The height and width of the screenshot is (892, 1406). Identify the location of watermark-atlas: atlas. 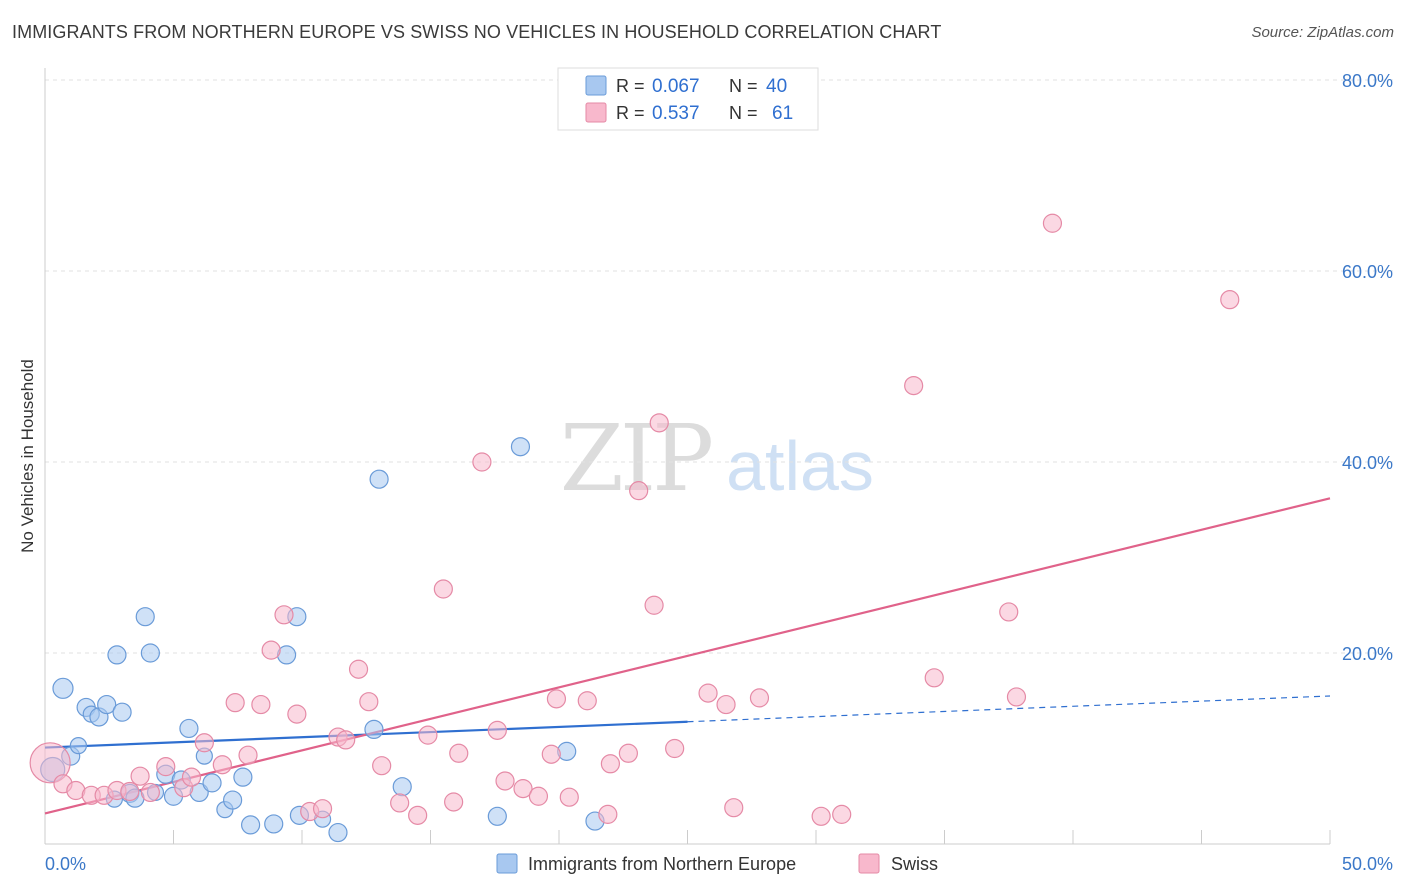
(800, 466).